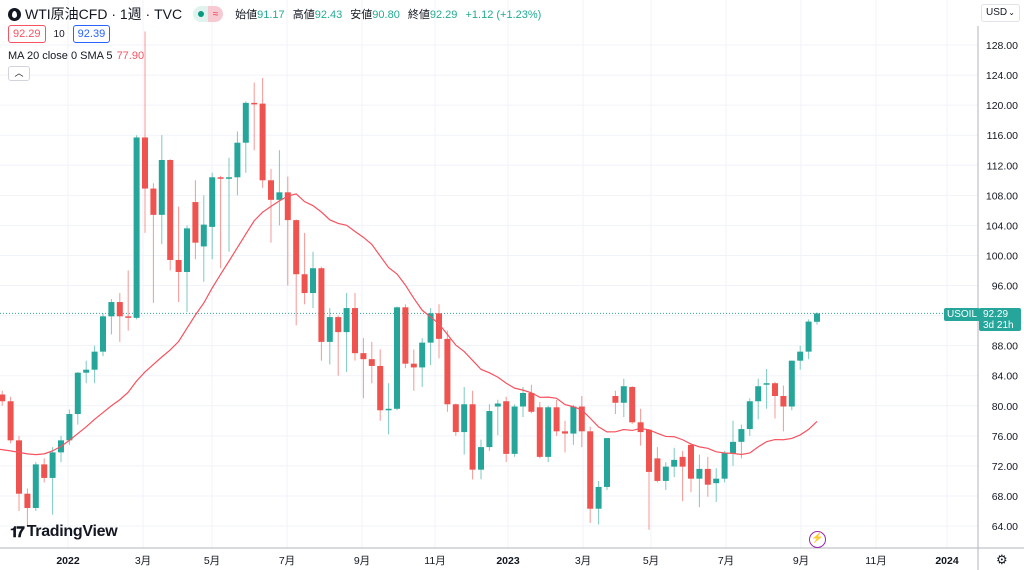 This screenshot has height=570, width=1024. What do you see at coordinates (14, 14) in the screenshot?
I see `oil-drop-icon` at bounding box center [14, 14].